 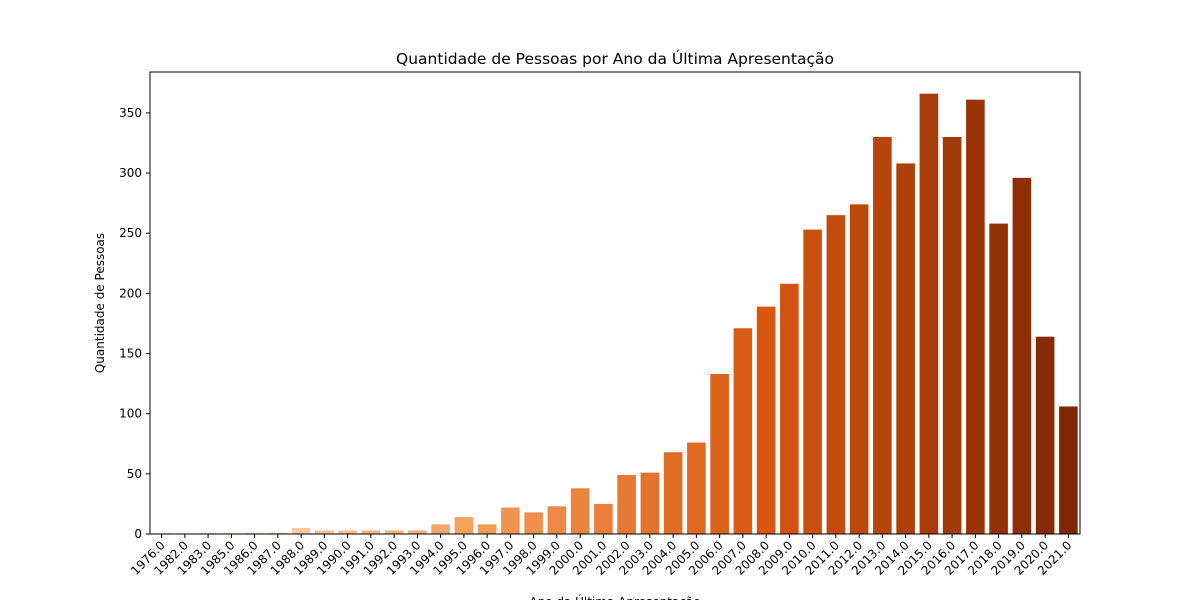 What do you see at coordinates (130, 173) in the screenshot?
I see `y-tick-label: 300` at bounding box center [130, 173].